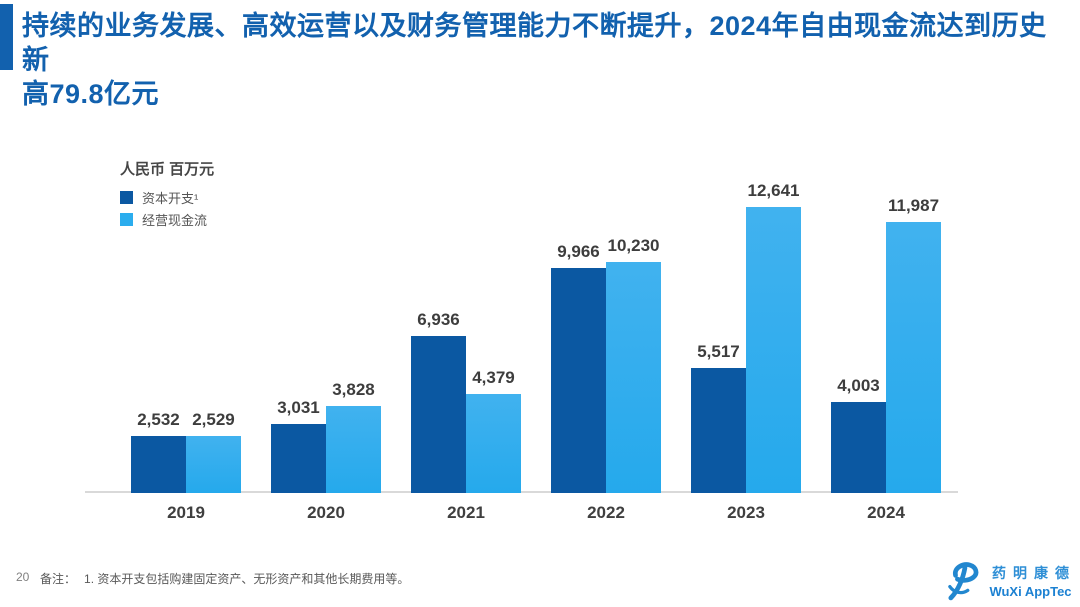 Image resolution: width=1080 pixels, height=607 pixels. What do you see at coordinates (963, 581) in the screenshot?
I see `wuxi-apptec-logo-icon` at bounding box center [963, 581].